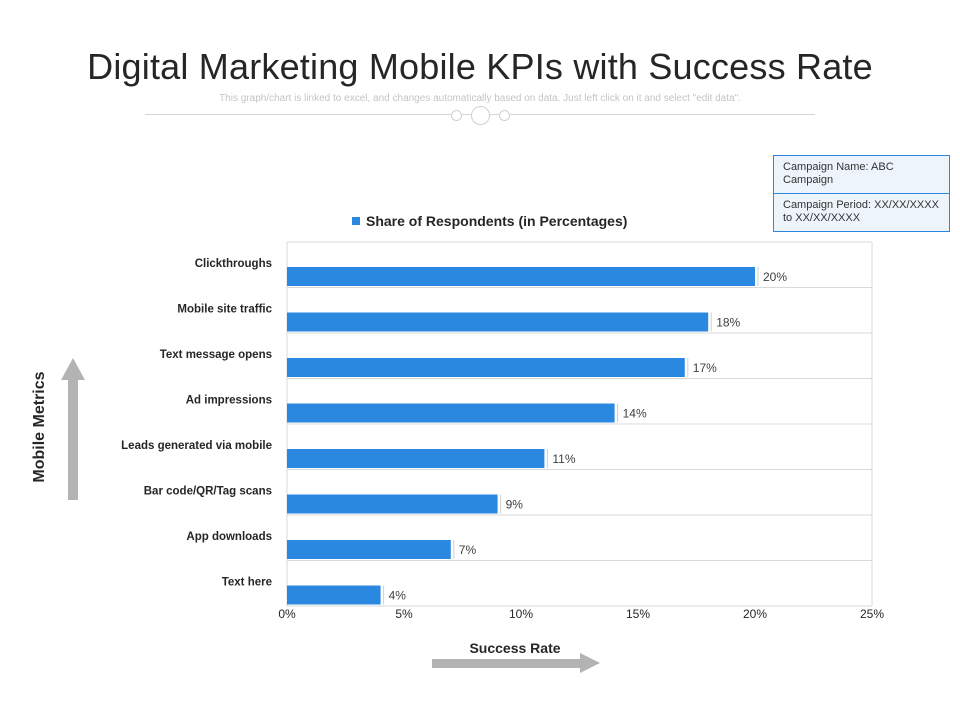  Describe the element at coordinates (356, 221) in the screenshot. I see `legend-swatch` at that location.